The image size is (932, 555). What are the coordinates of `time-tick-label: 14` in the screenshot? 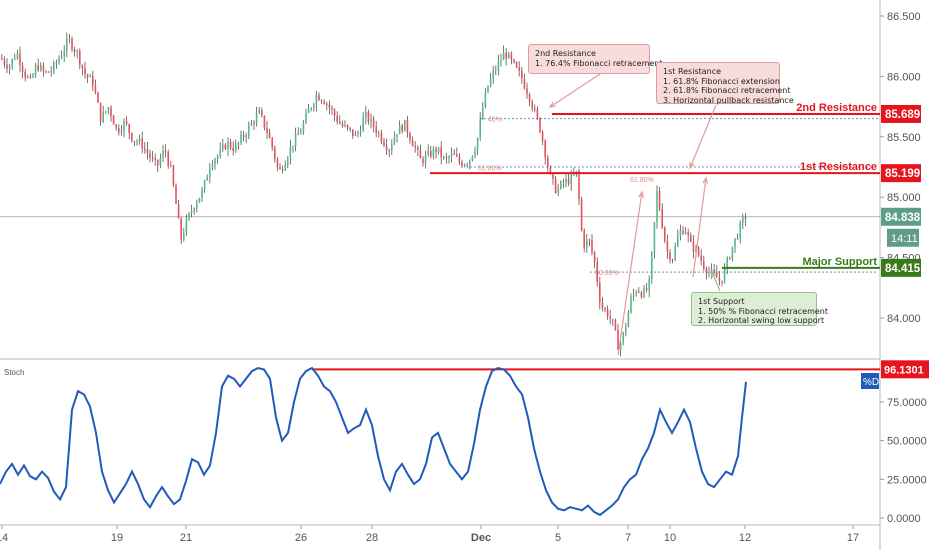 It's located at (4, 538).